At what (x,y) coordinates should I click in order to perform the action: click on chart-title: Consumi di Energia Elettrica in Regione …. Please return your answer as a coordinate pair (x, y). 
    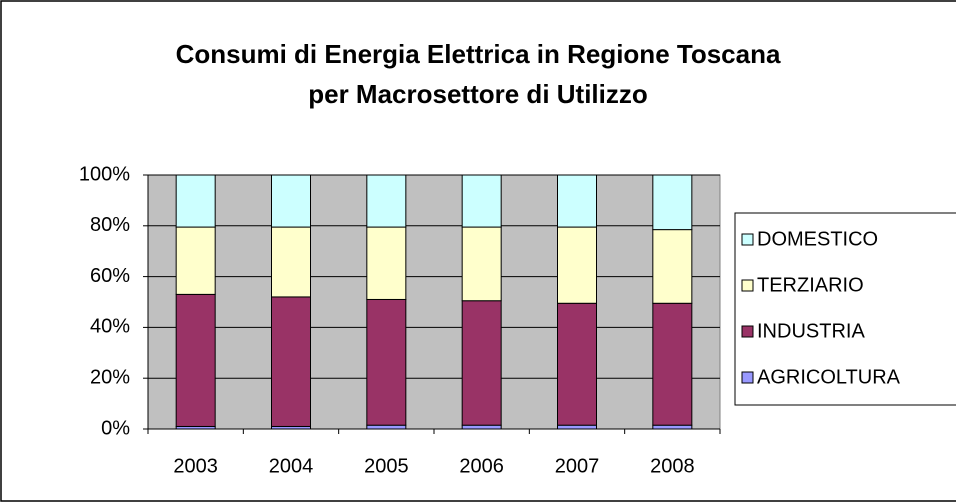
    Looking at the image, I should click on (478, 54).